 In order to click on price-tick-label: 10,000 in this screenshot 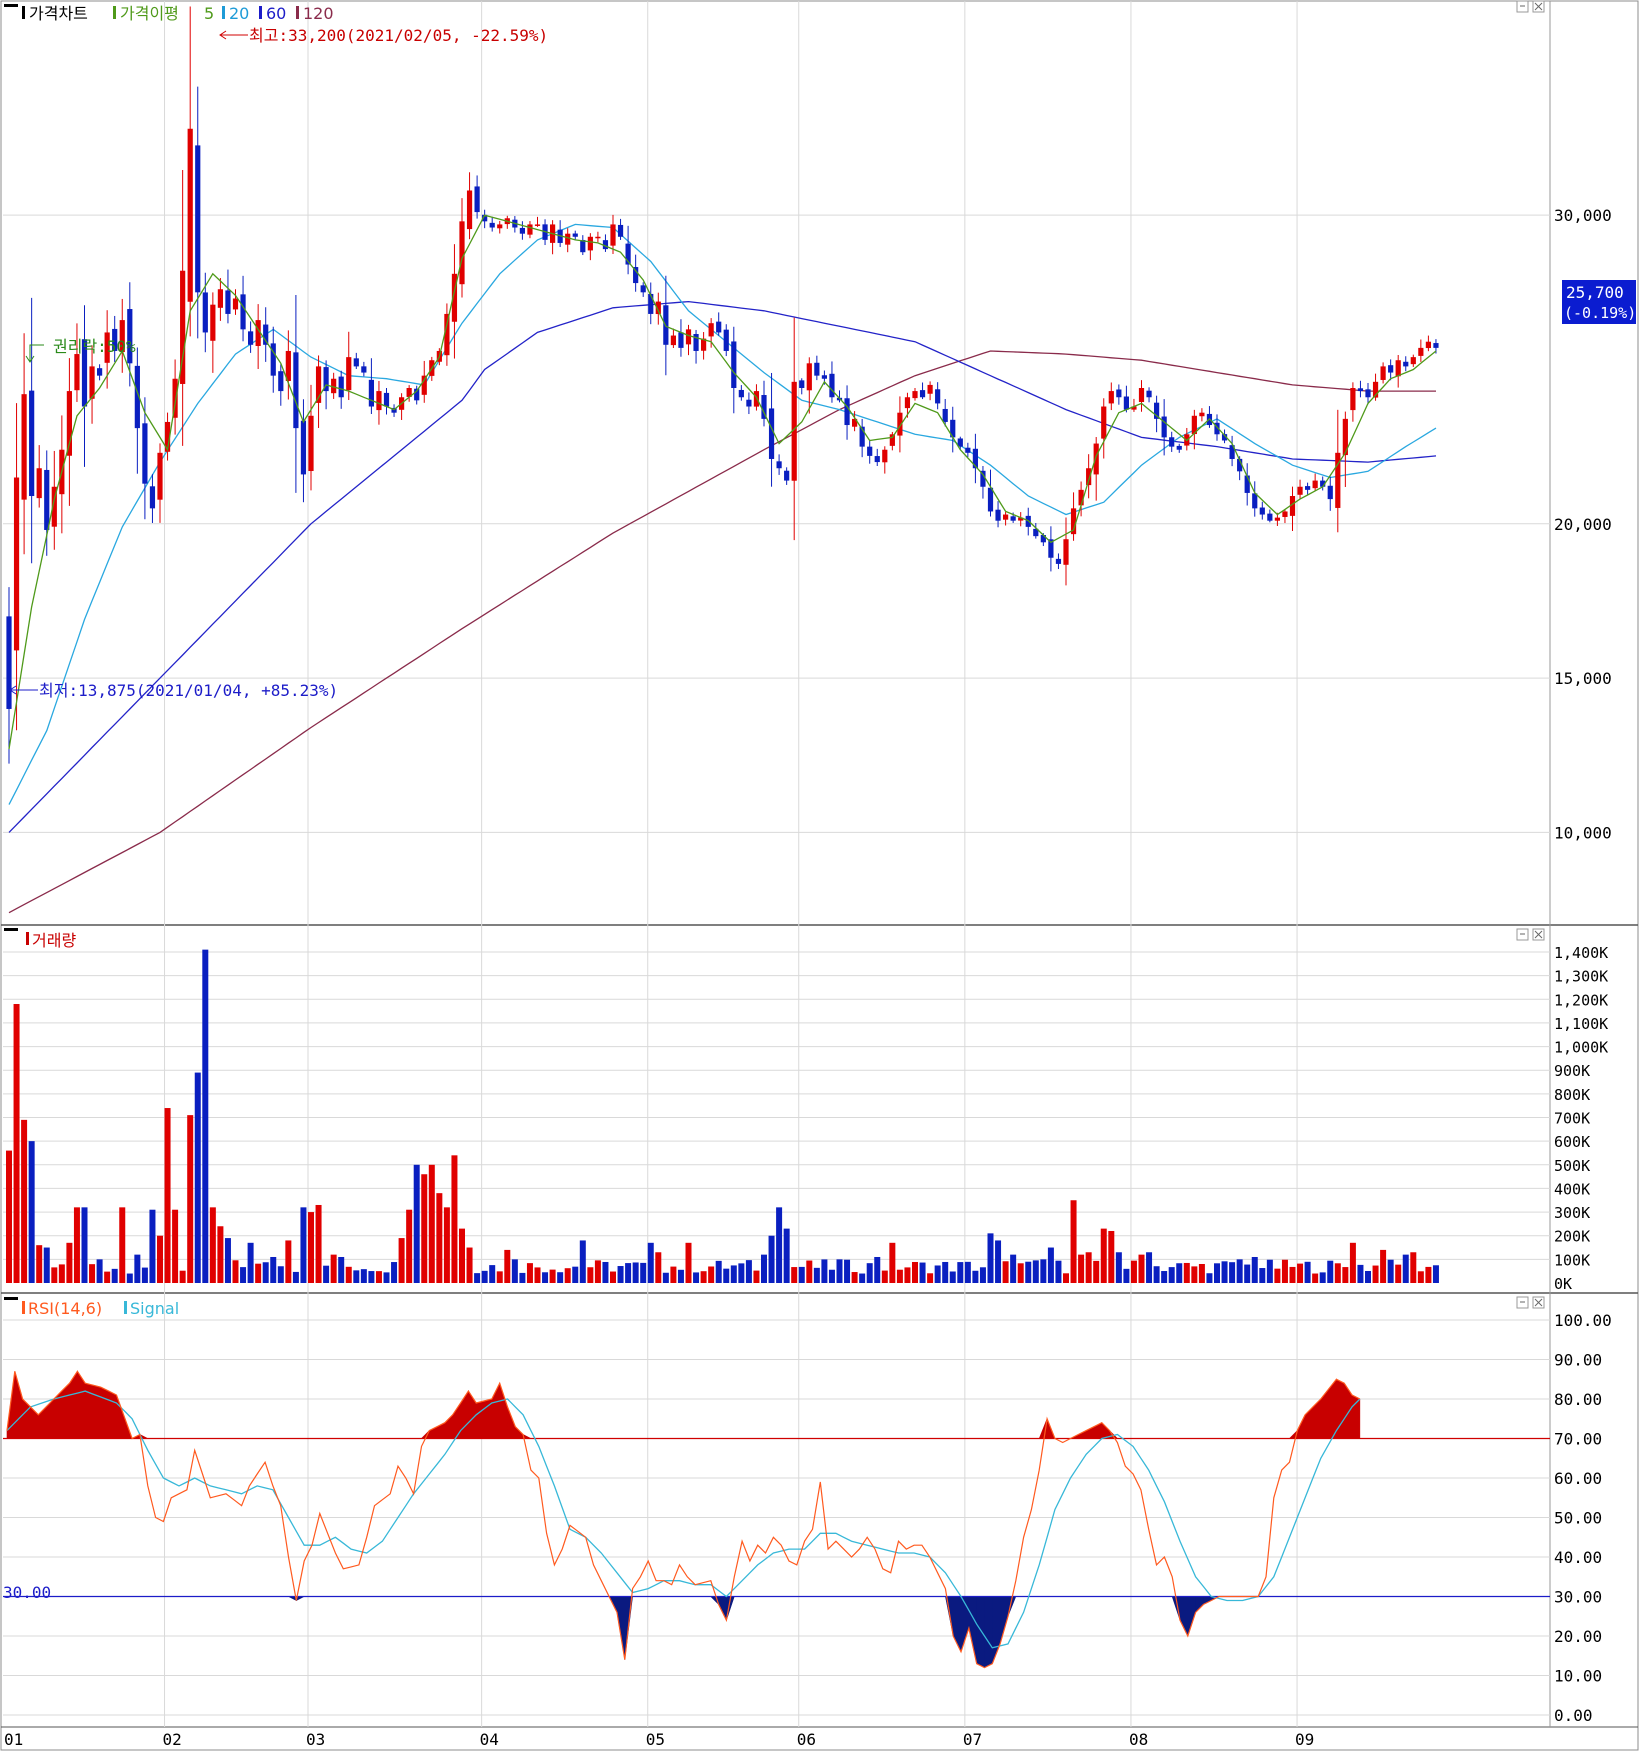, I will do `click(1583, 832)`.